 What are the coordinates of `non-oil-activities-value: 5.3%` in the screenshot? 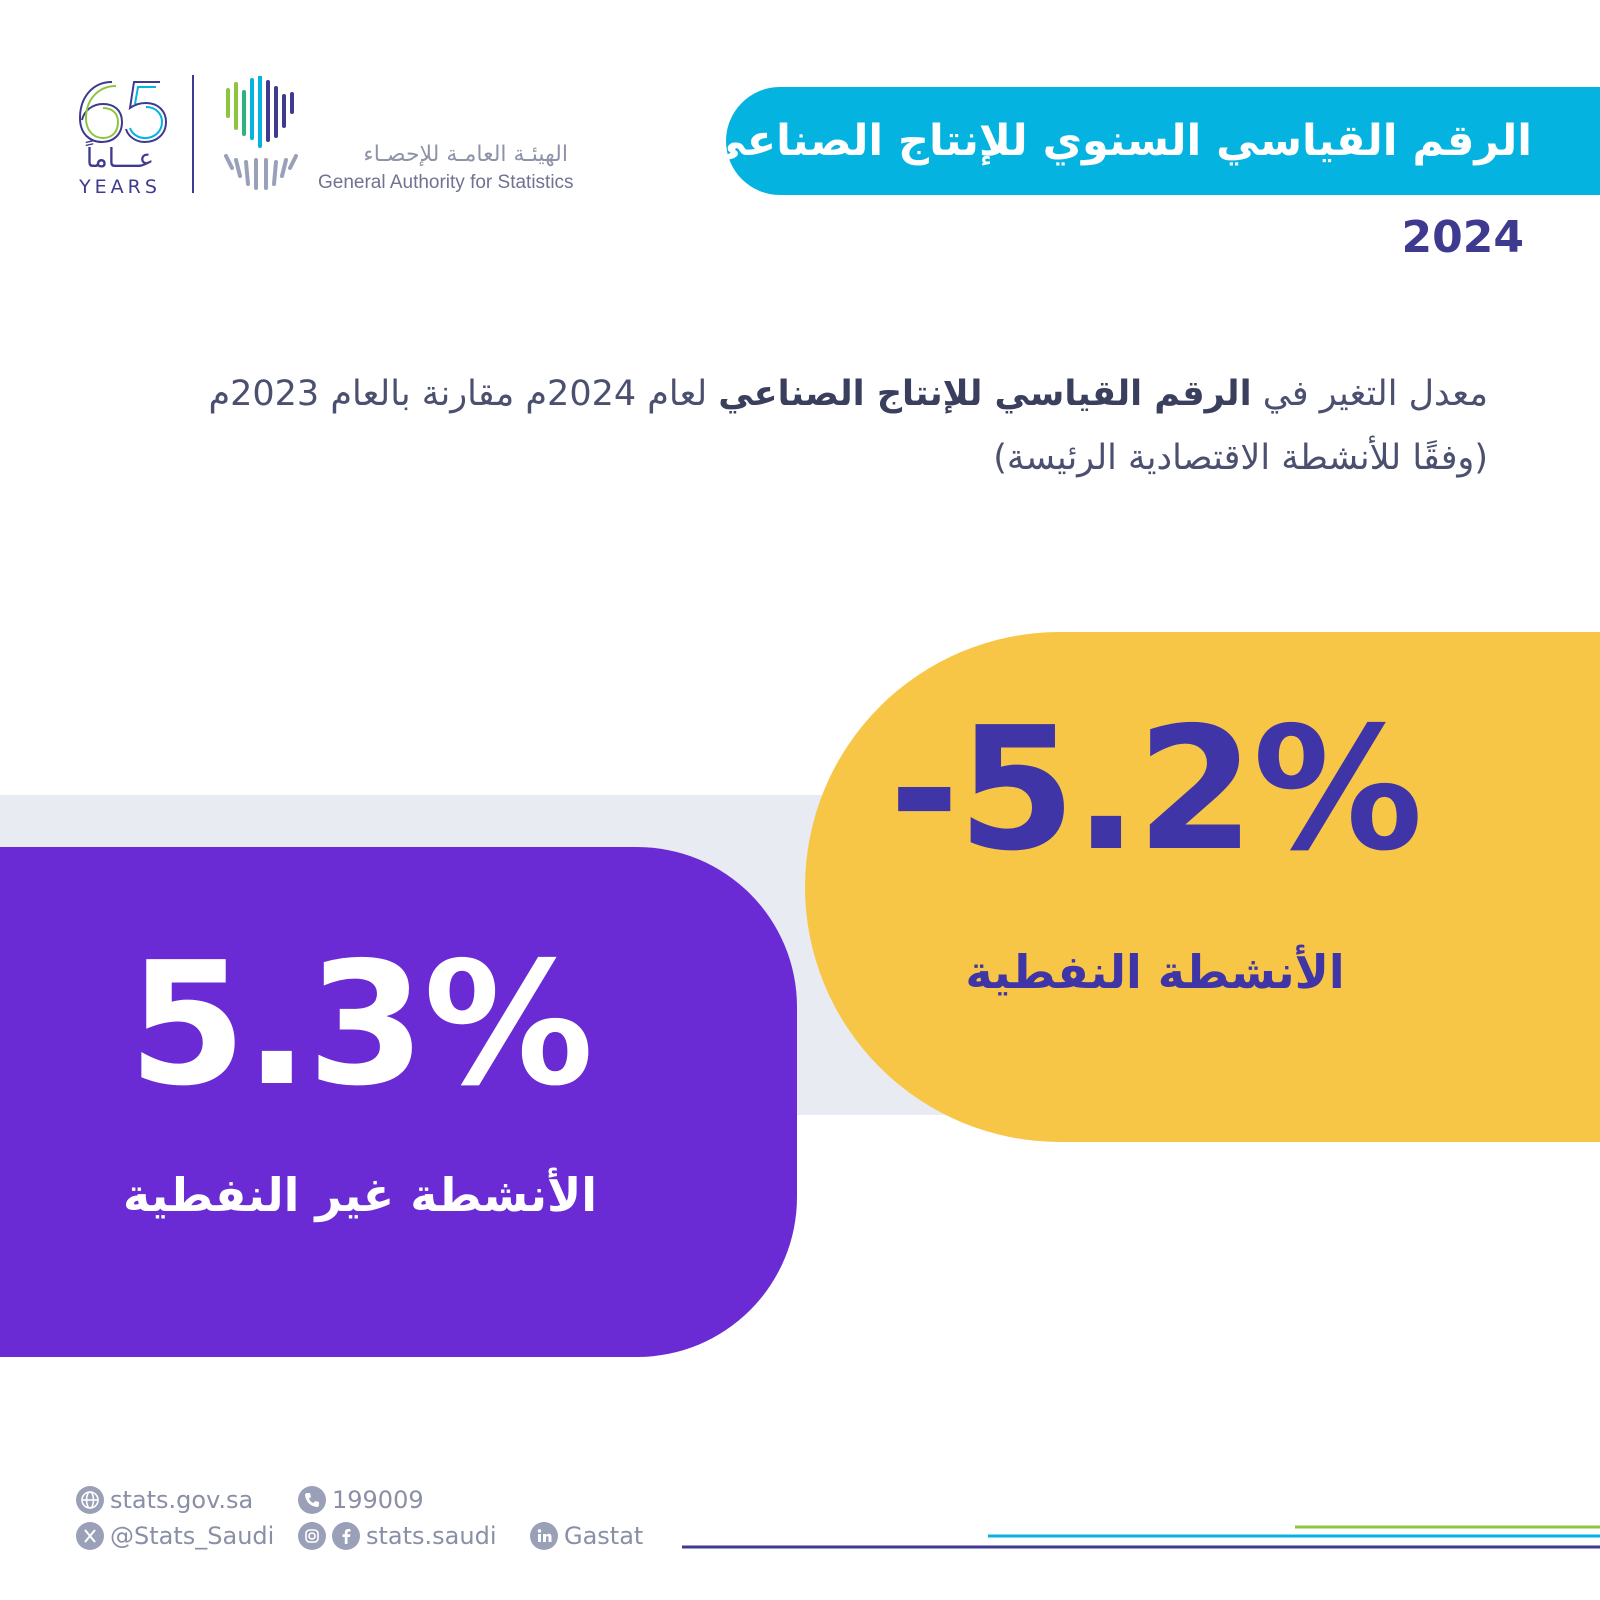 It's located at (360, 1025).